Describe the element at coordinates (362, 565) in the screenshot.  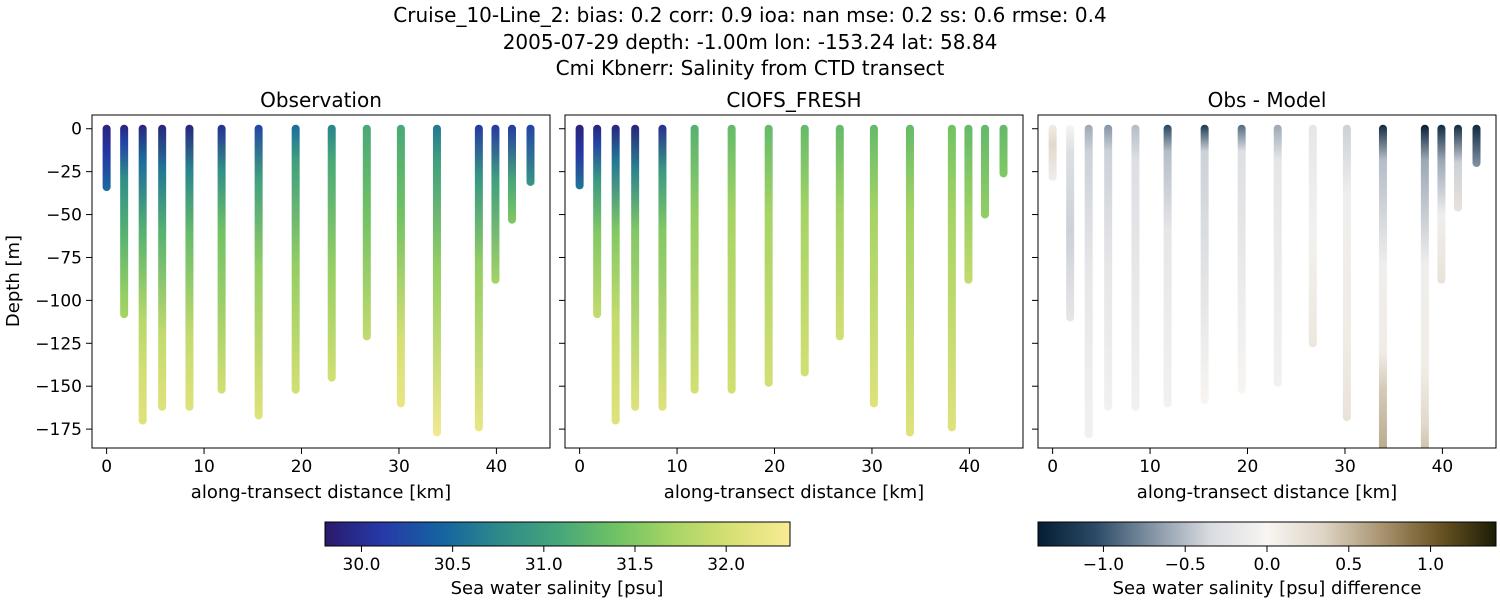
I see `colorbar-tick-label: 30.0` at that location.